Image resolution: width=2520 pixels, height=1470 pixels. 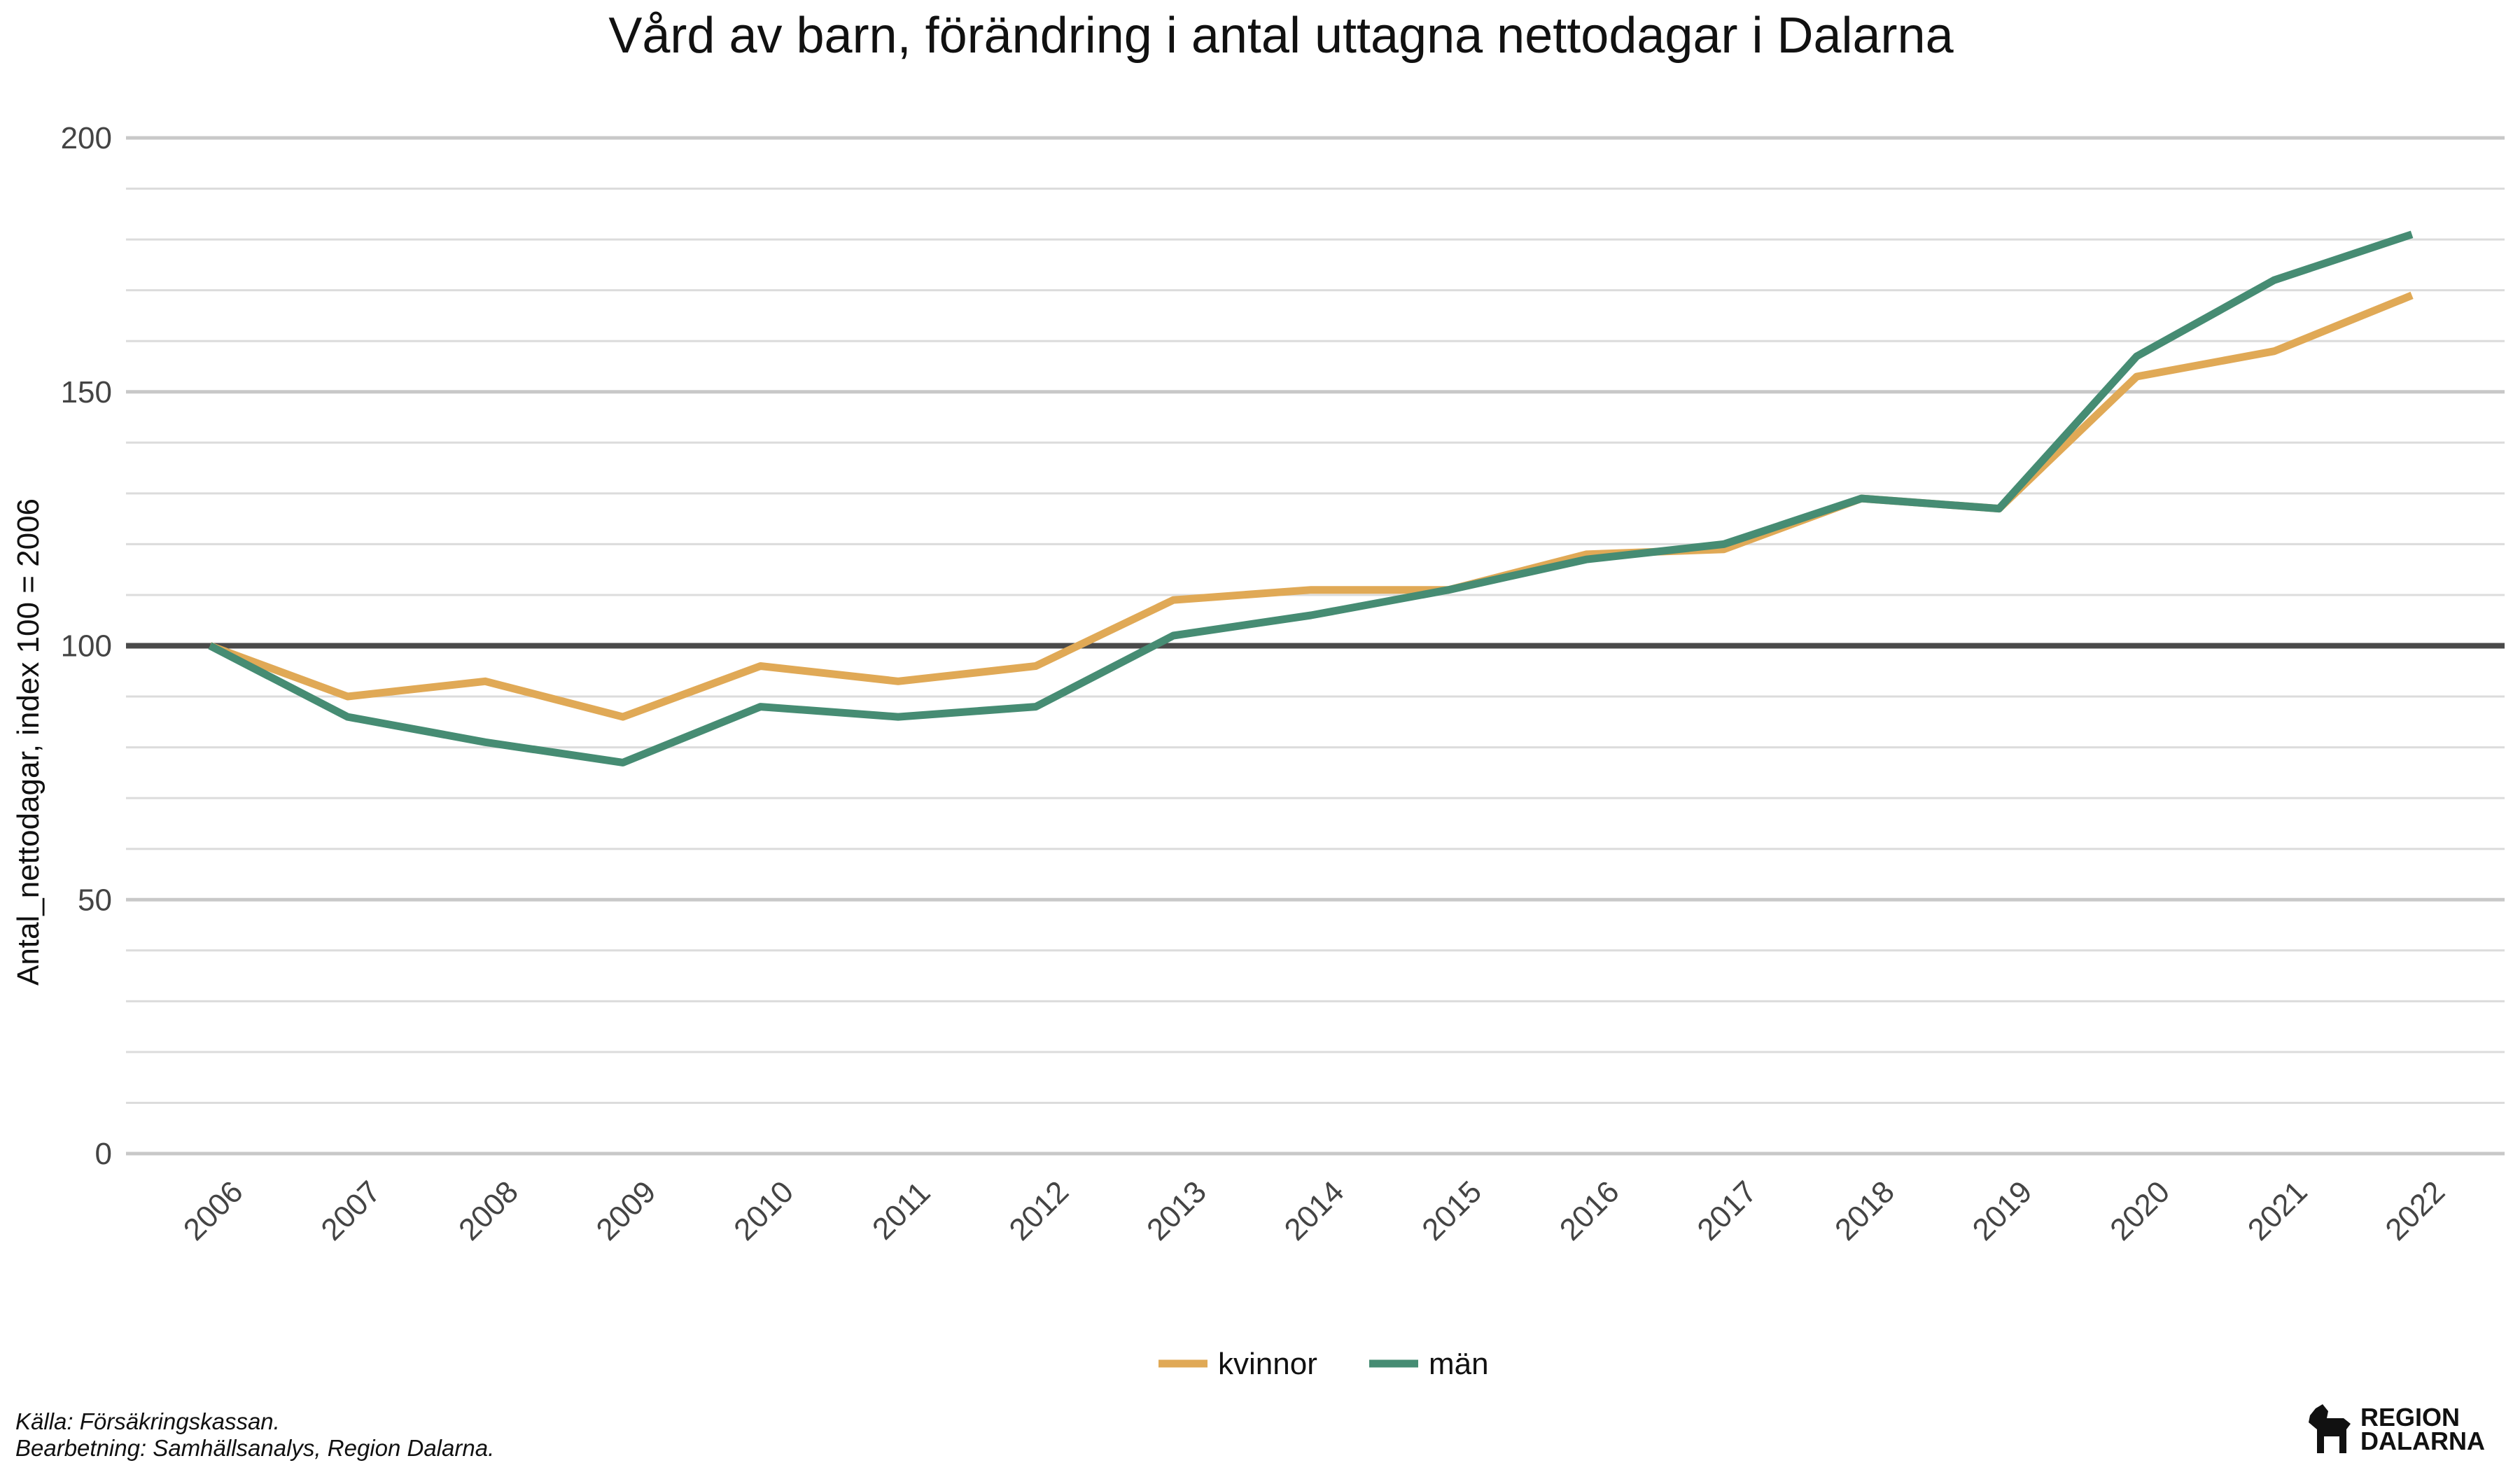 What do you see at coordinates (1267, 1364) in the screenshot?
I see `legend-label: kvinnor` at bounding box center [1267, 1364].